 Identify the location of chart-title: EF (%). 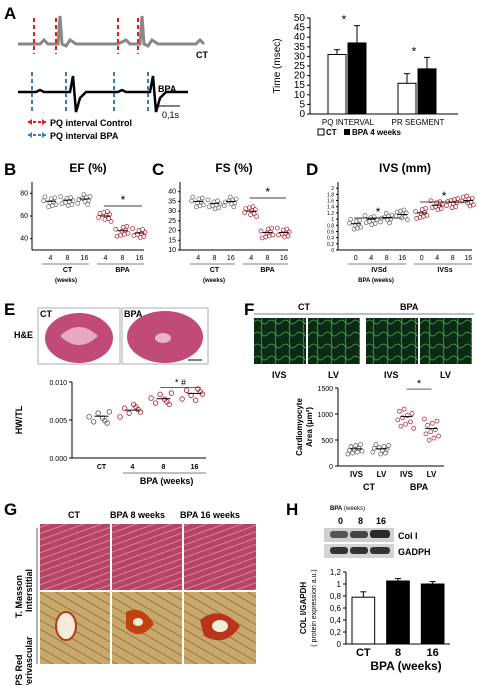
(87, 168).